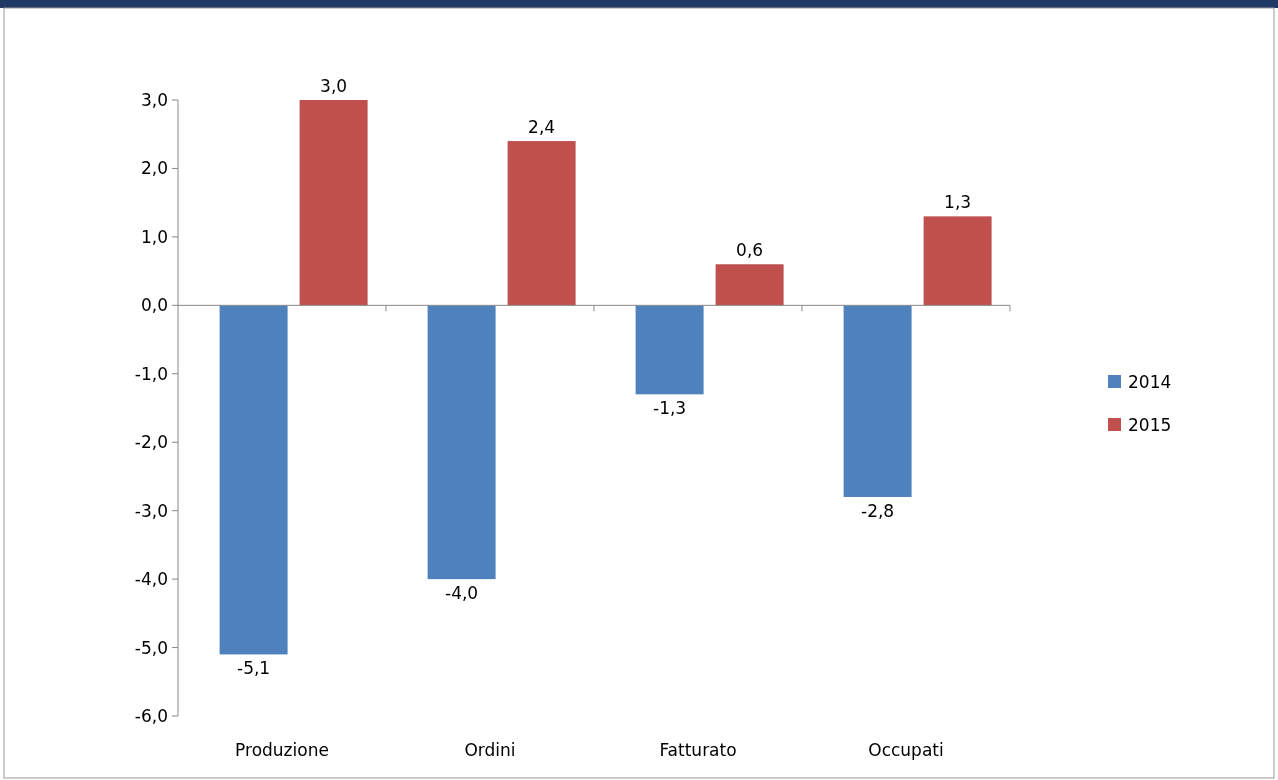 The width and height of the screenshot is (1278, 780). I want to click on legend-label: 2014, so click(1150, 381).